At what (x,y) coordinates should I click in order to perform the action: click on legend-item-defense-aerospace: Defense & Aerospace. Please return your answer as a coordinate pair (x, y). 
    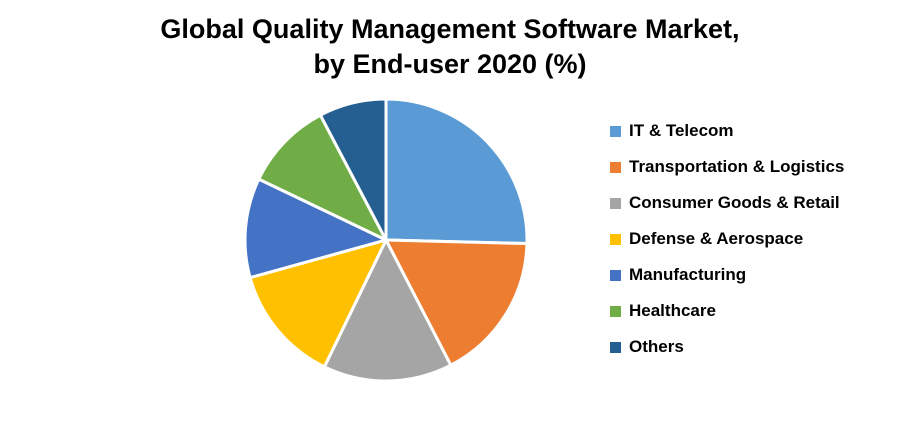
    Looking at the image, I should click on (727, 239).